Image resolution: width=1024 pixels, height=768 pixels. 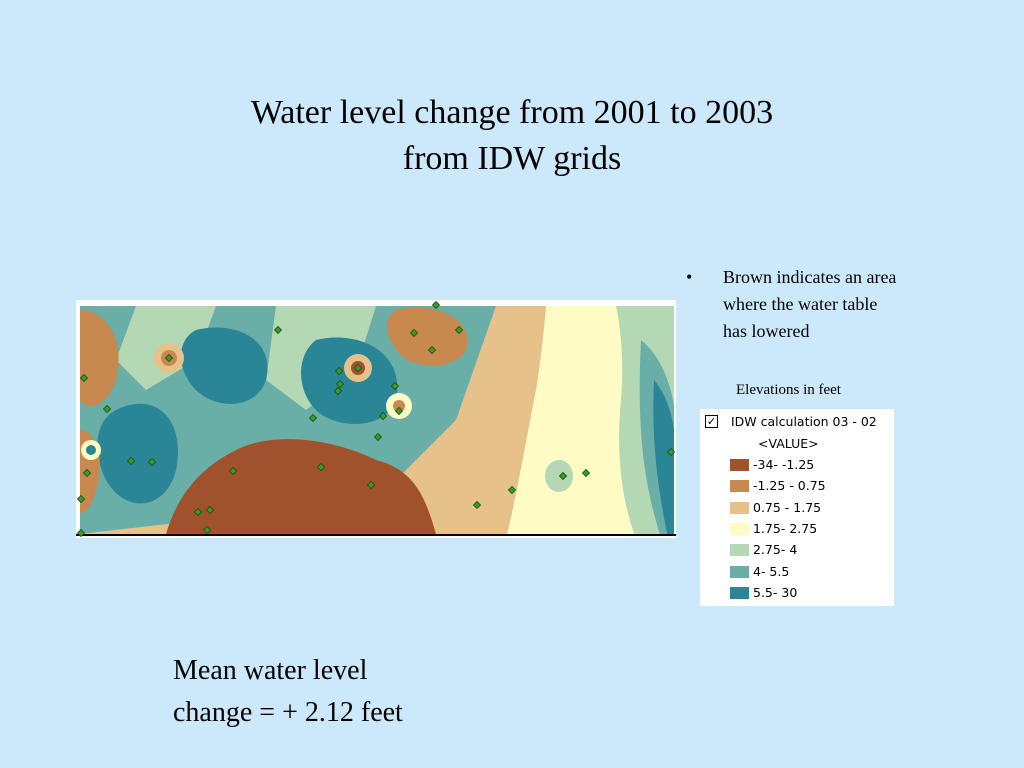 I want to click on bullet-line-3: has lowered, so click(x=766, y=331).